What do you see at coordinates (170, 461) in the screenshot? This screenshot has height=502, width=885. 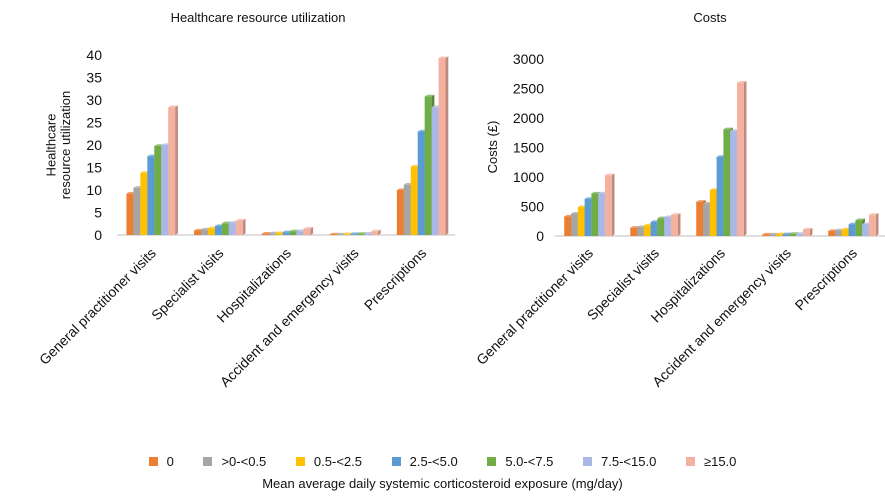 I see `legend-label: 0` at bounding box center [170, 461].